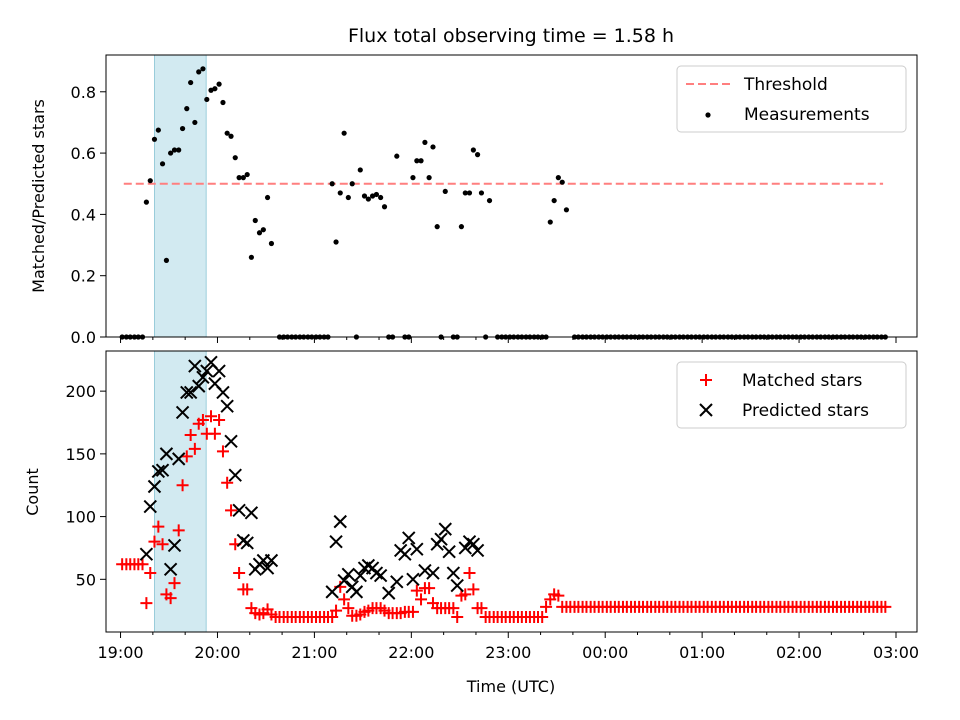 This screenshot has height=720, width=960. What do you see at coordinates (180, 491) in the screenshot?
I see `count-highlight-span` at bounding box center [180, 491].